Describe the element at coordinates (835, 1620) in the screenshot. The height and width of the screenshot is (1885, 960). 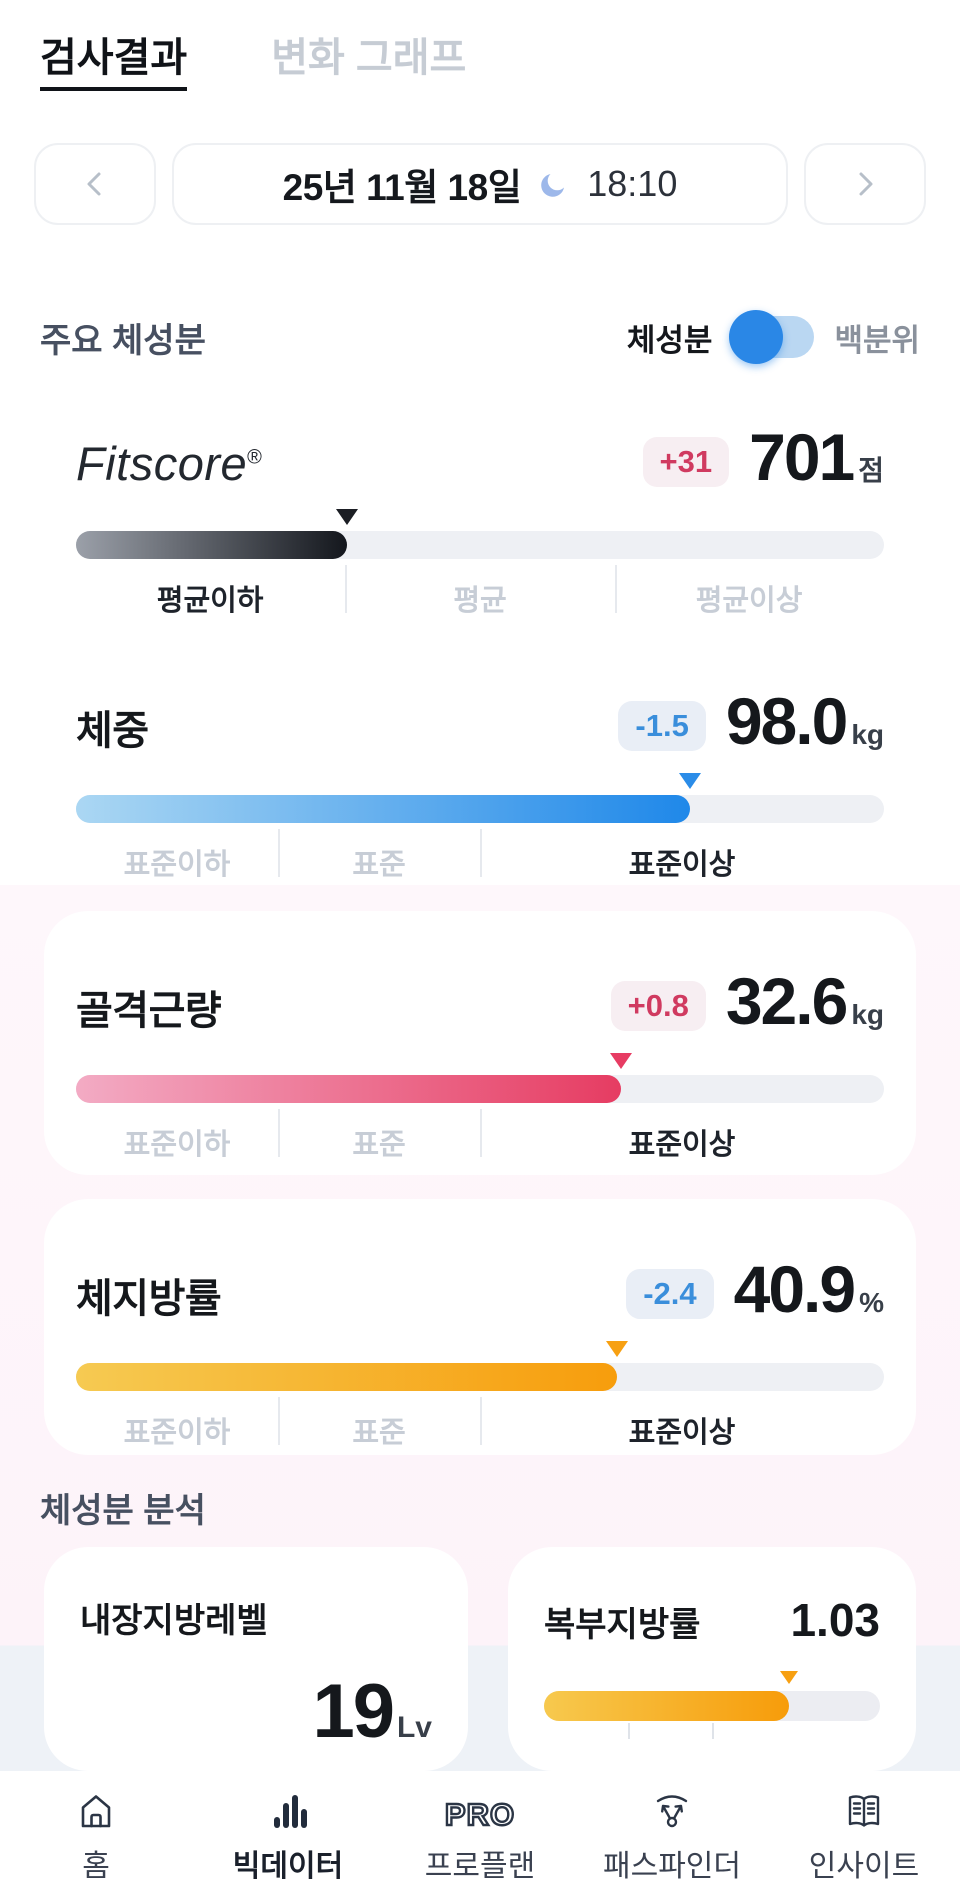
I see `abdominal-fat-value: 1.03` at that location.